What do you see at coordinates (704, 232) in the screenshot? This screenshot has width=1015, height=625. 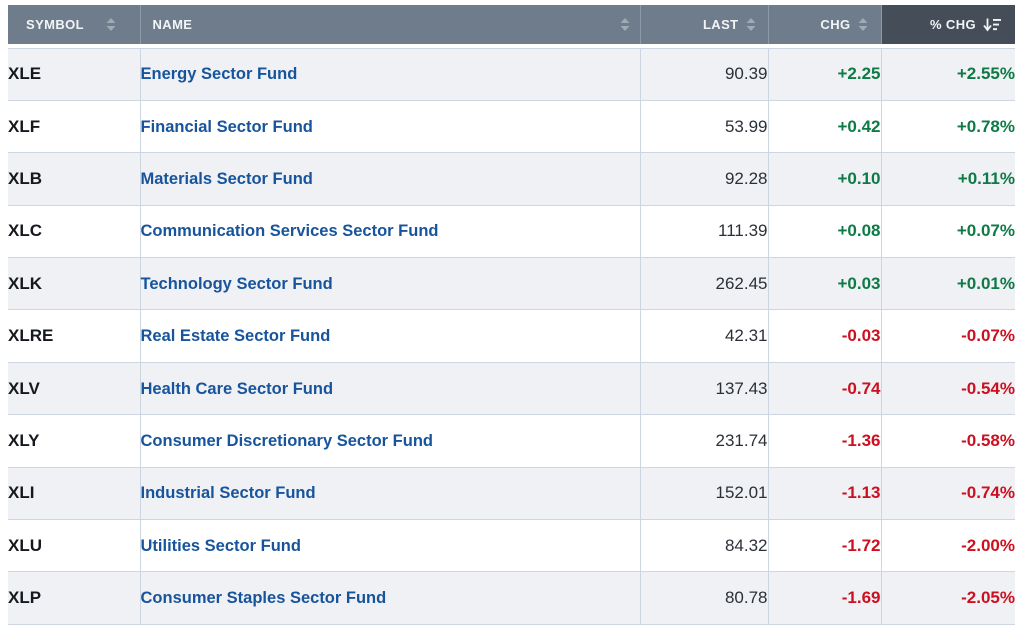 I see `last-cell: 111.39` at bounding box center [704, 232].